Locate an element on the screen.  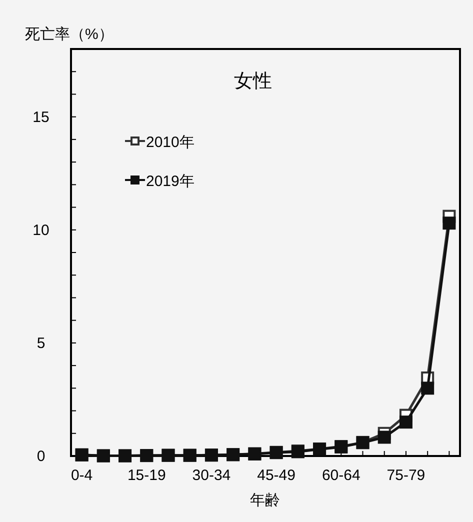
legend-label: 2019年 is located at coordinates (170, 181).